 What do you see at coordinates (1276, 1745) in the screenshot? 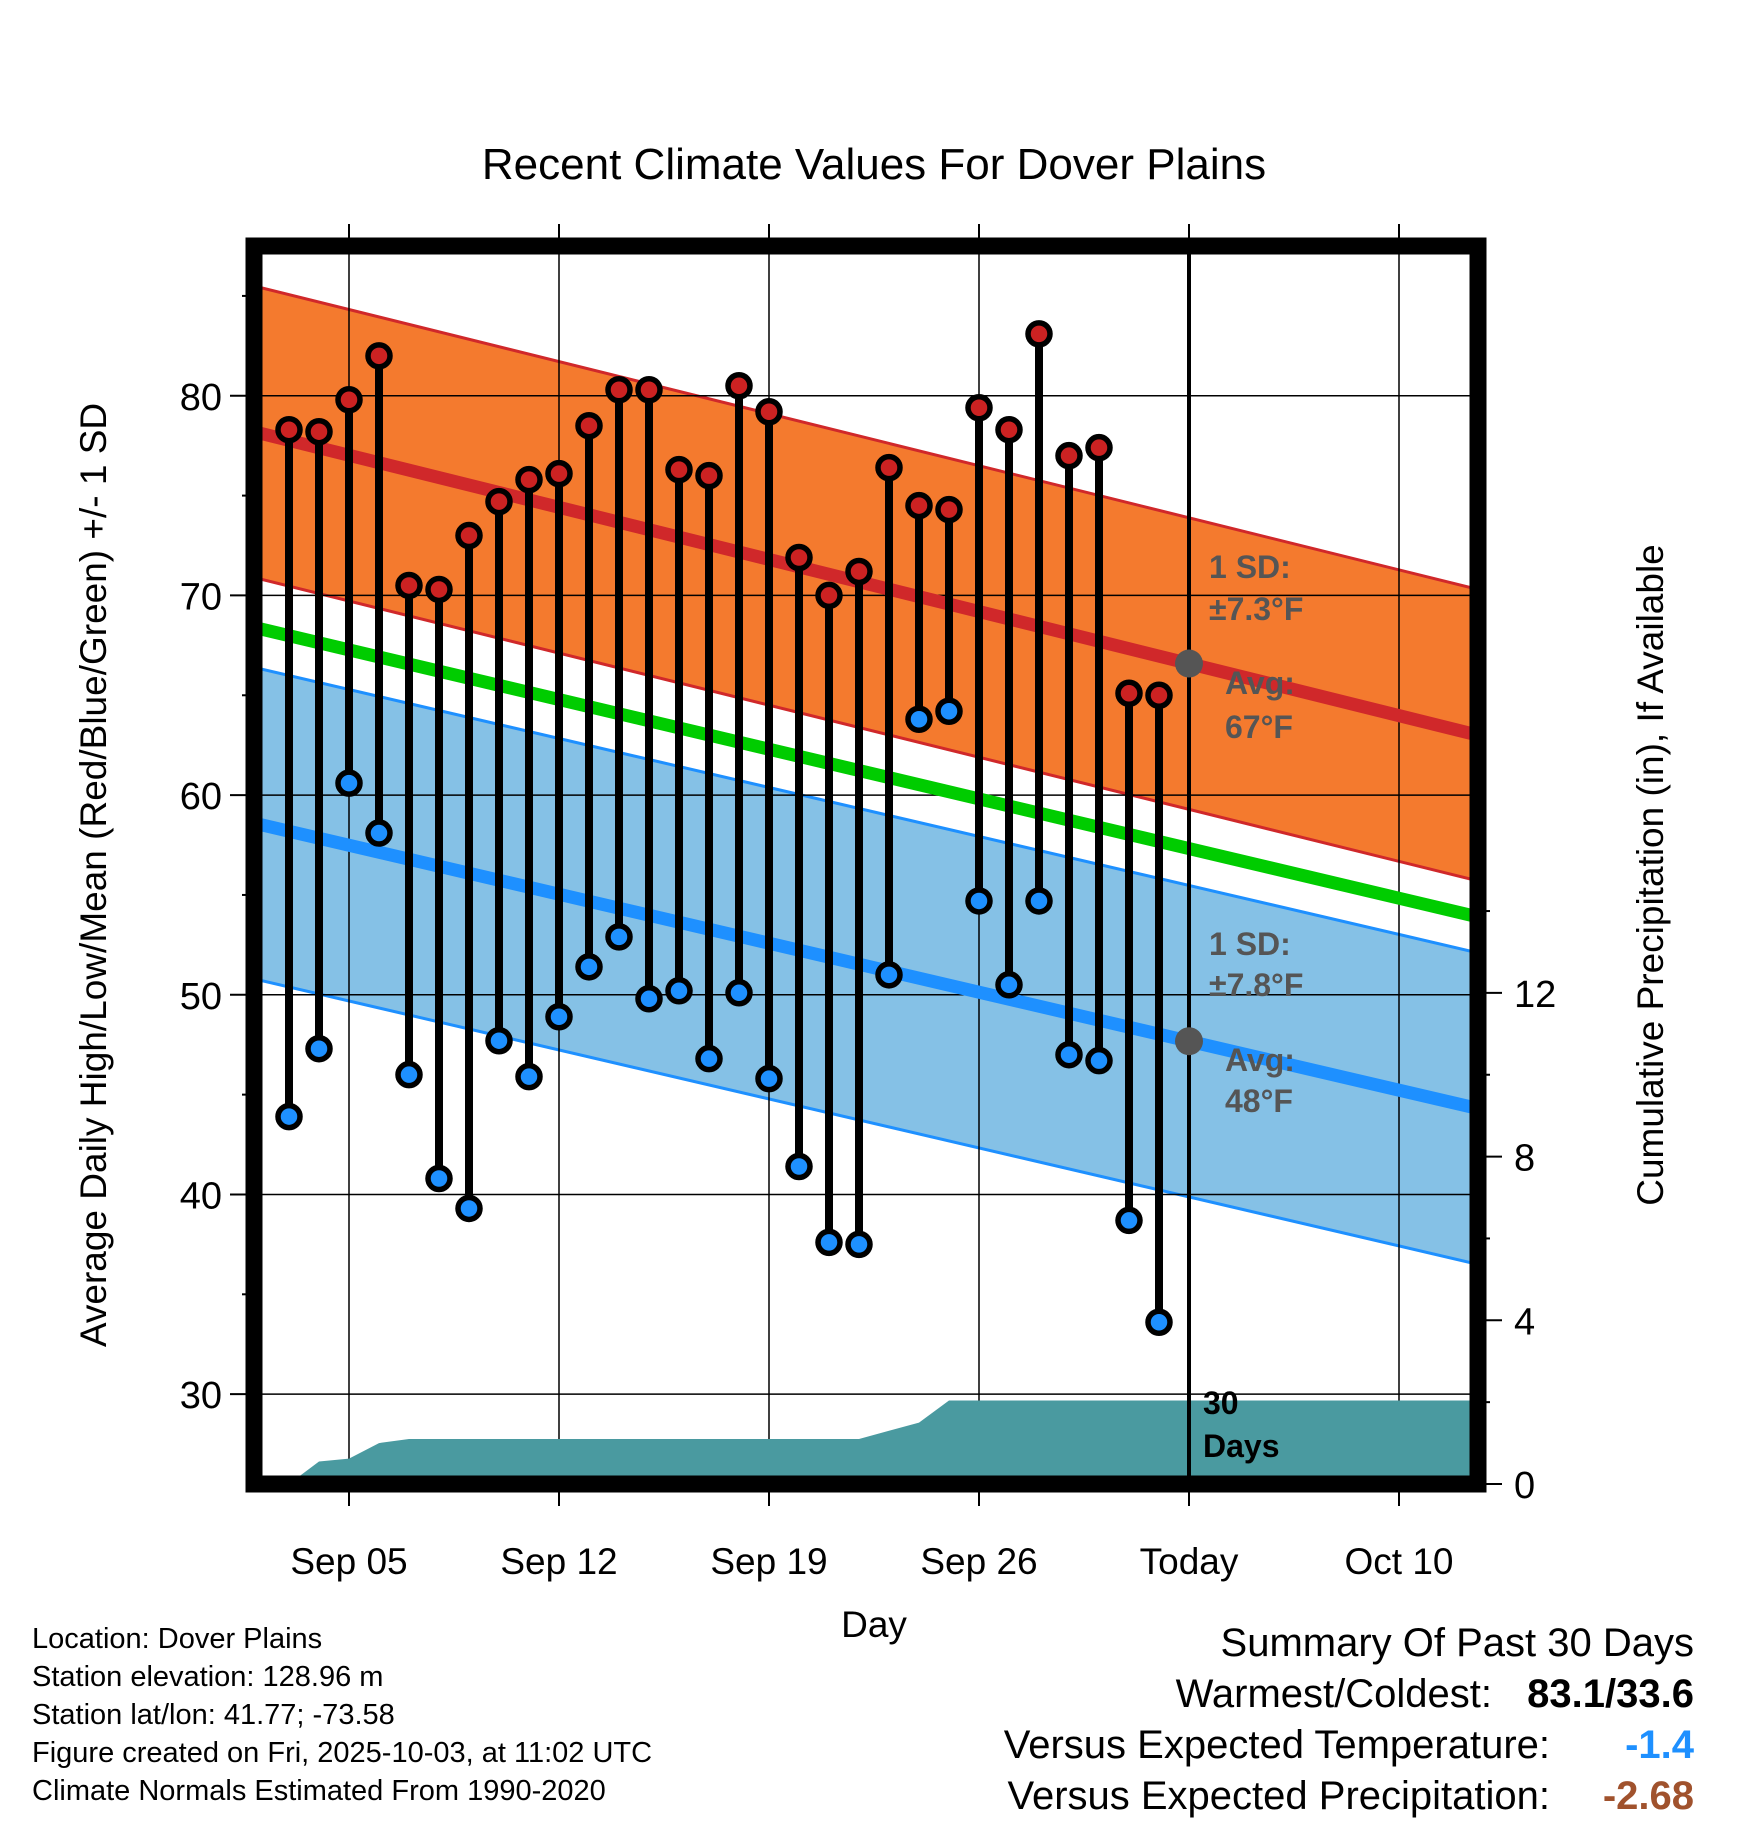
I see `temp-anomaly-label: Versus Expected Temperature:` at bounding box center [1276, 1745].